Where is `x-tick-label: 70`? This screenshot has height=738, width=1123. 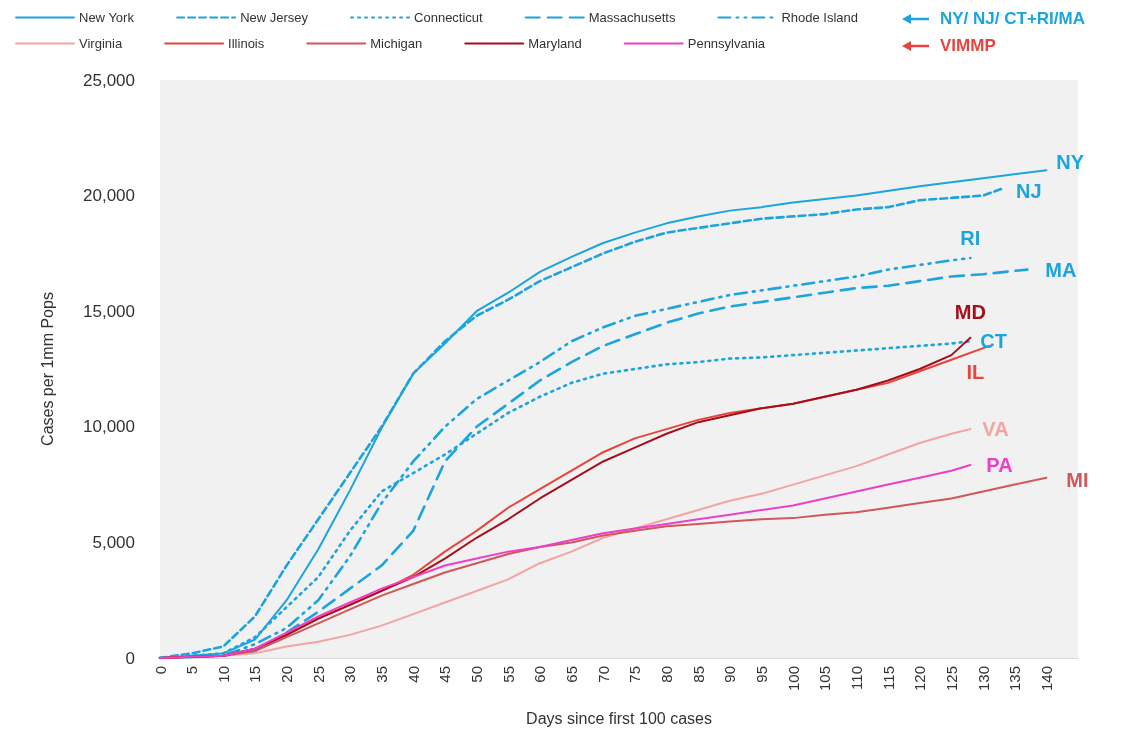 x-tick-label: 70 is located at coordinates (603, 674).